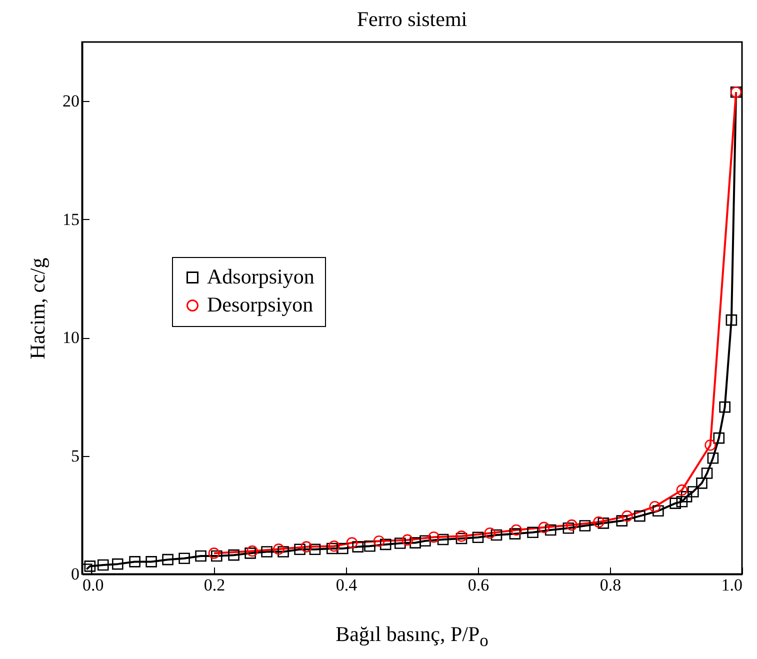 The image size is (757, 659). I want to click on chart-title: Ferro sistemi, so click(412, 19).